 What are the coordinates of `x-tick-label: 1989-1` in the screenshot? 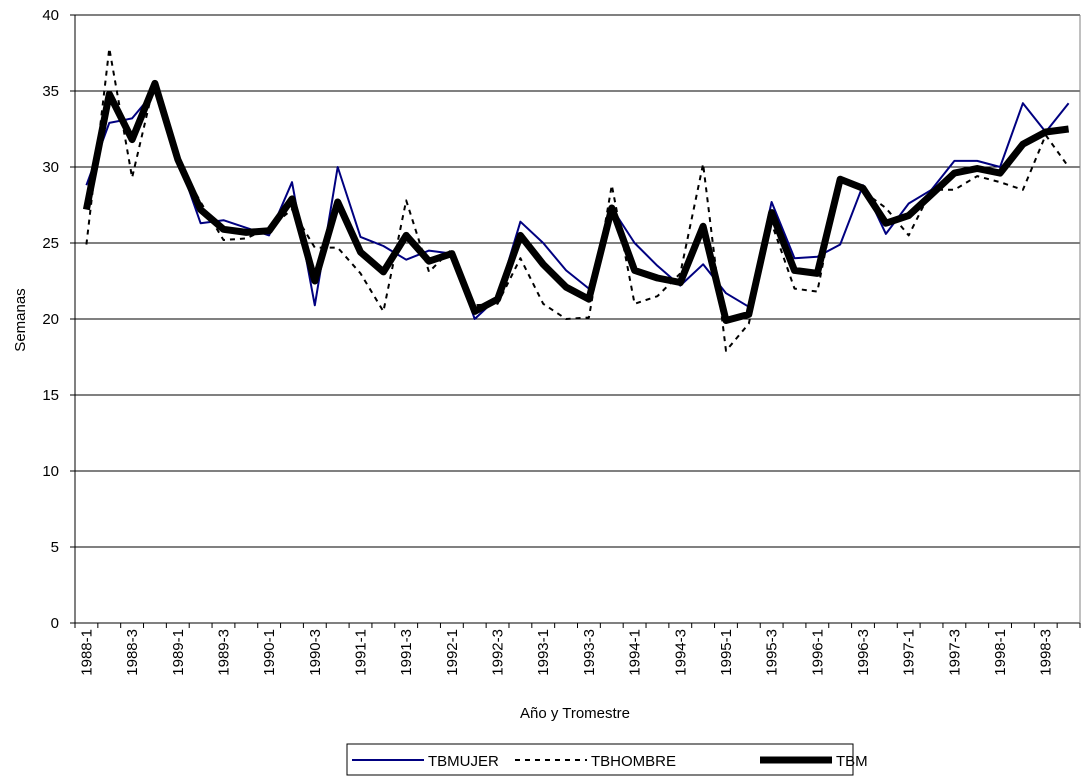 It's located at (178, 652).